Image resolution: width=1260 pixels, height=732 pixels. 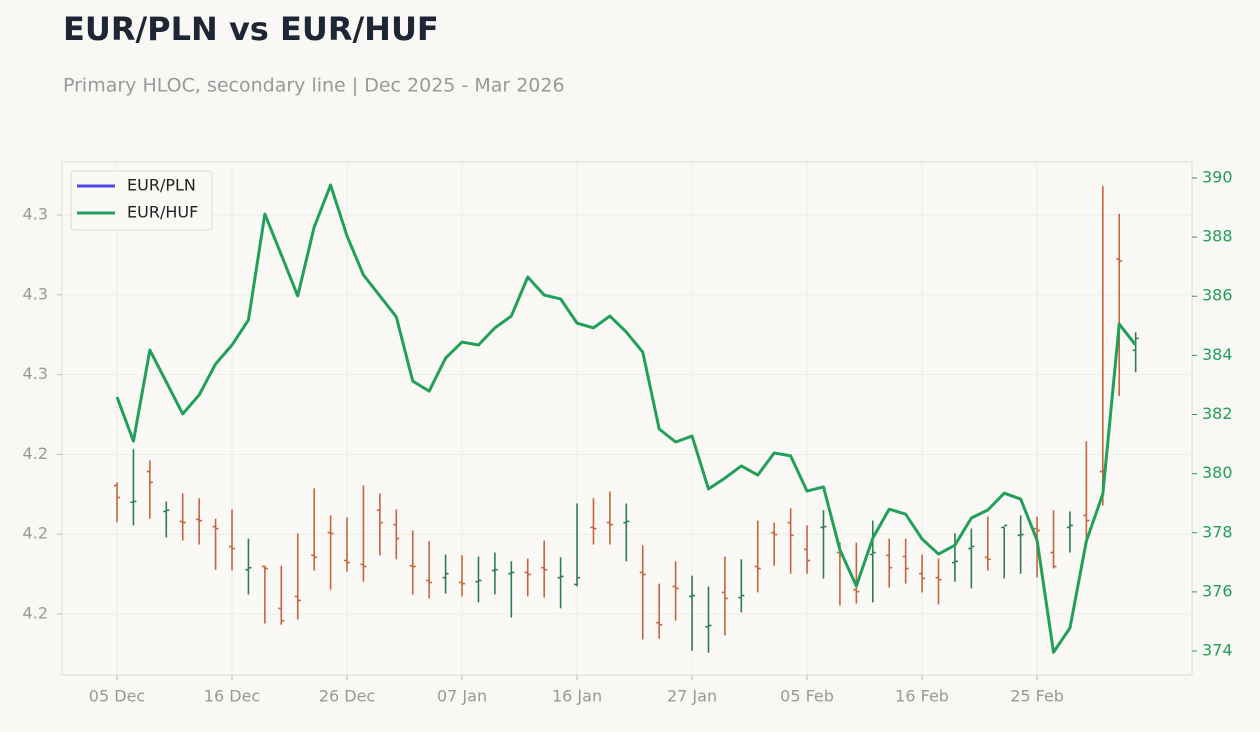 I want to click on y2-tick-label: 388, so click(x=1217, y=236).